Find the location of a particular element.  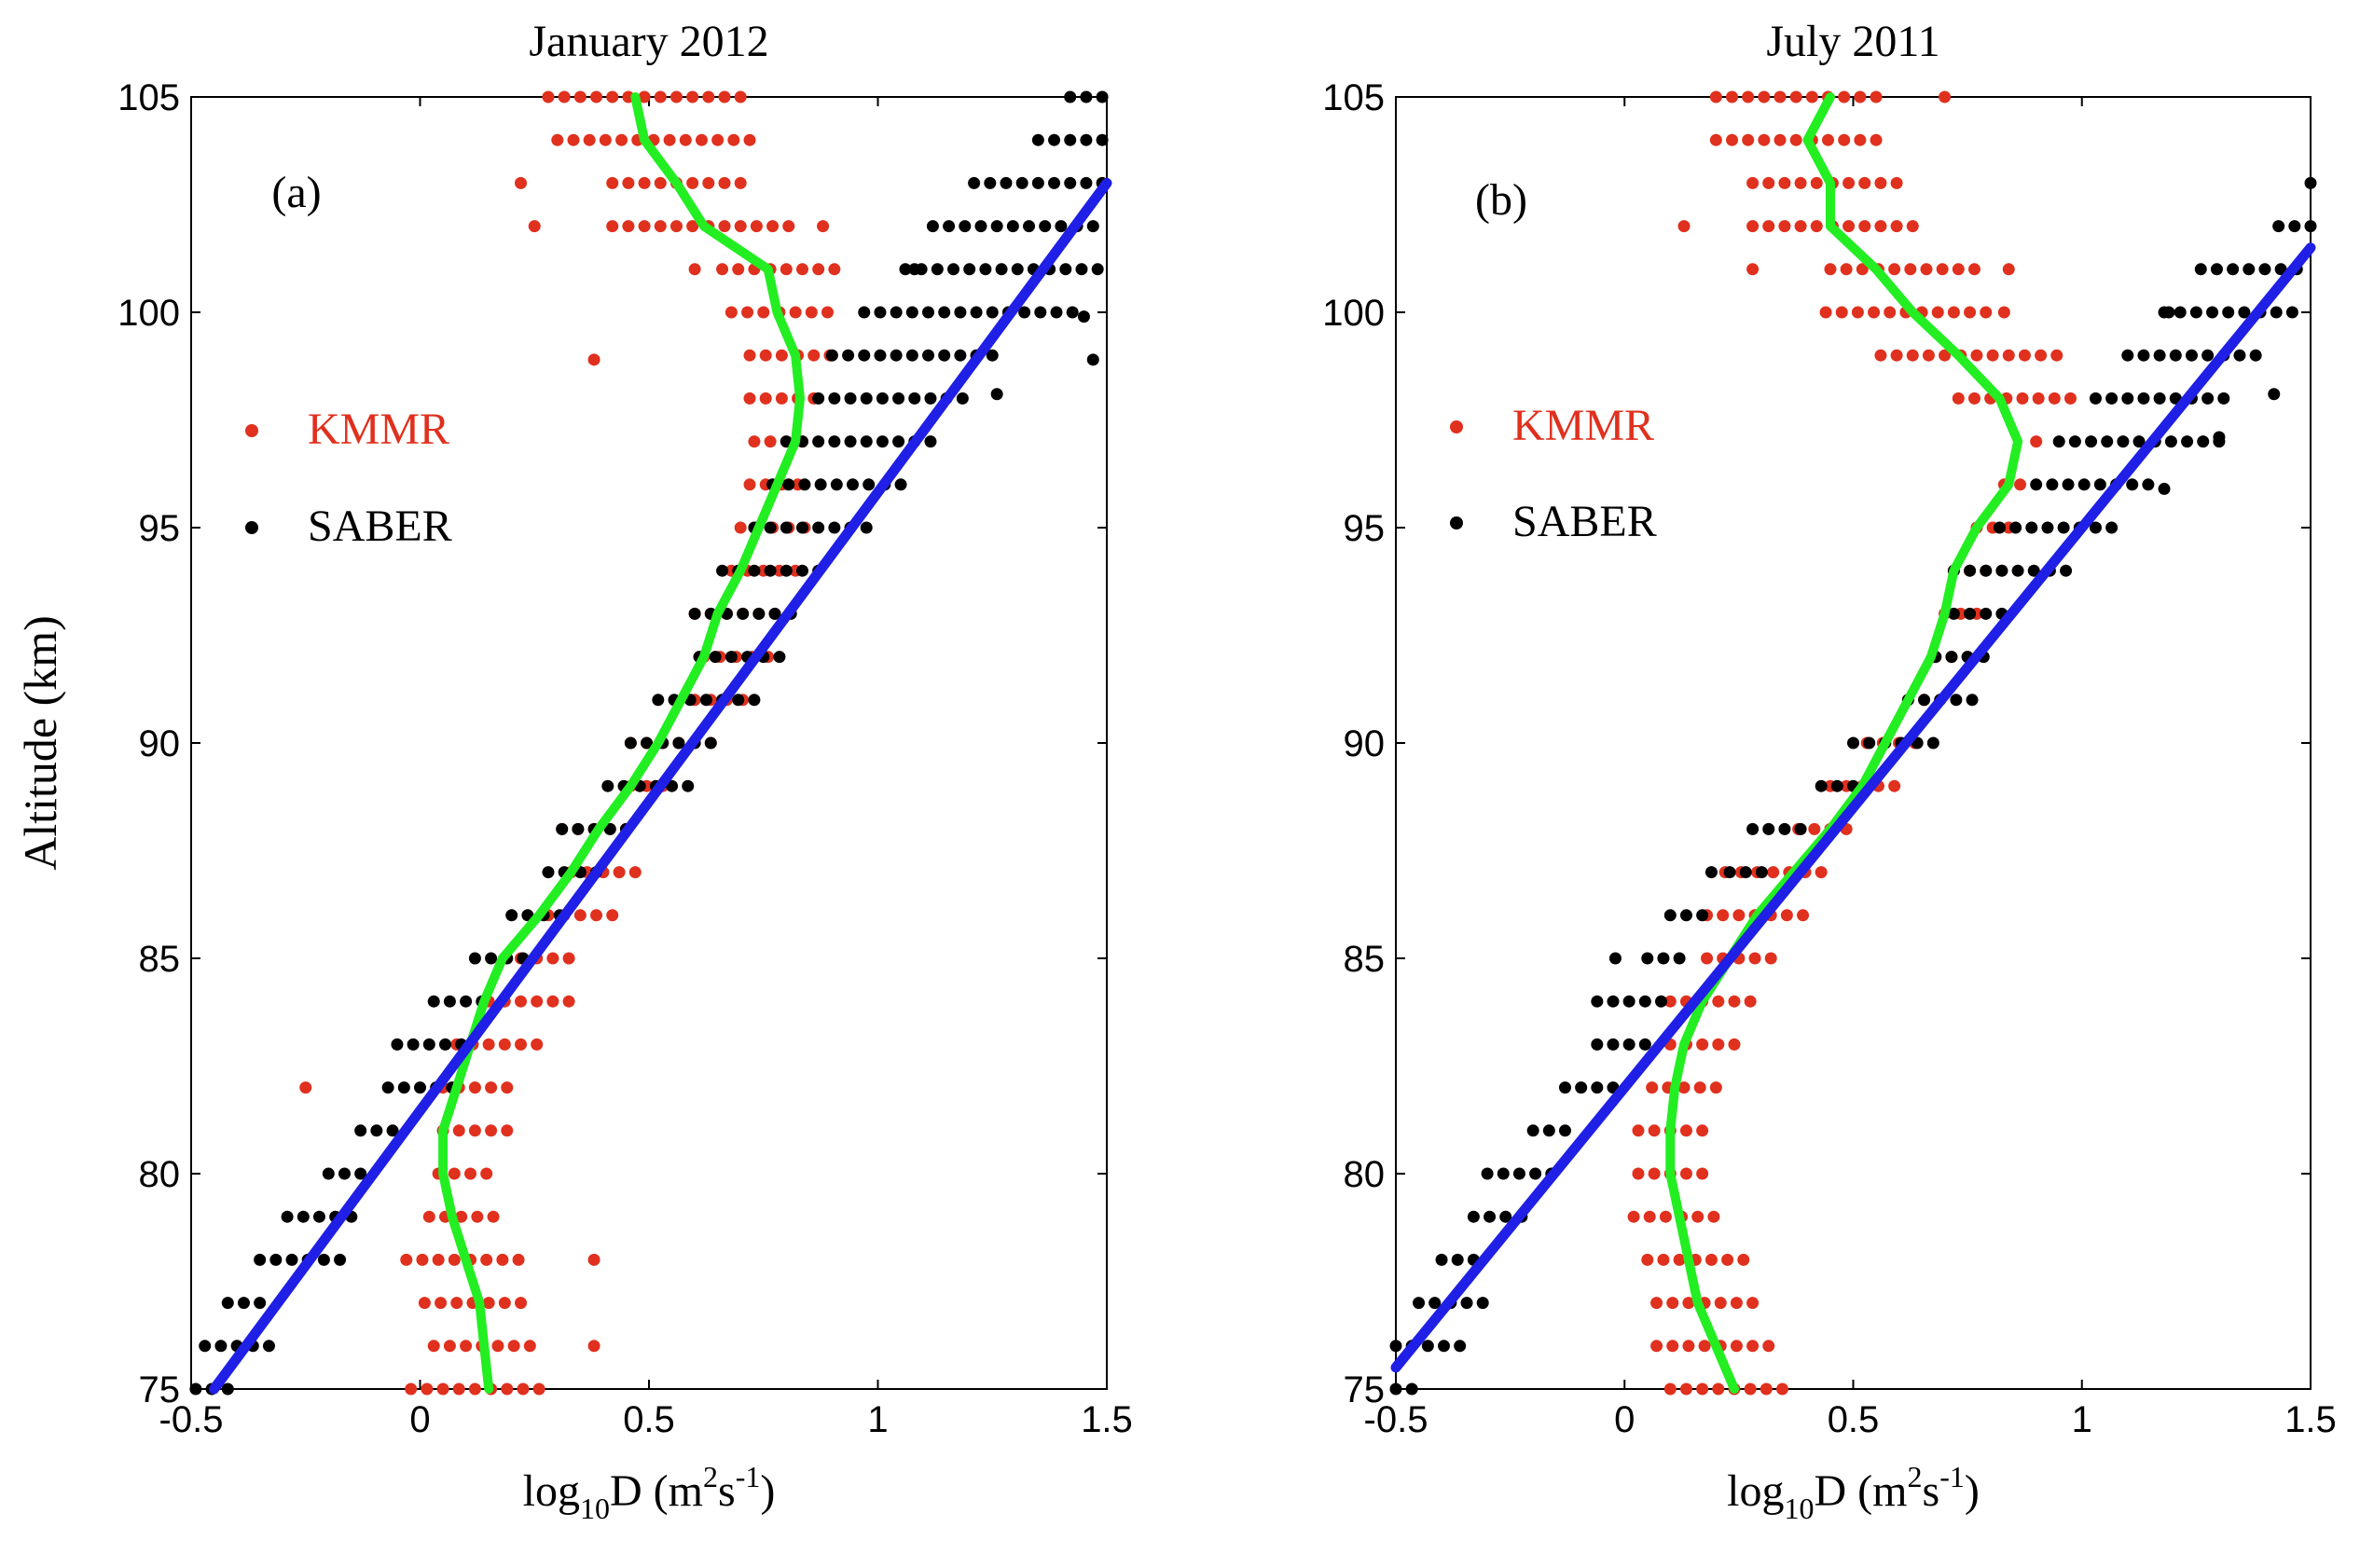

x-label-base: log is located at coordinates (551, 1491).